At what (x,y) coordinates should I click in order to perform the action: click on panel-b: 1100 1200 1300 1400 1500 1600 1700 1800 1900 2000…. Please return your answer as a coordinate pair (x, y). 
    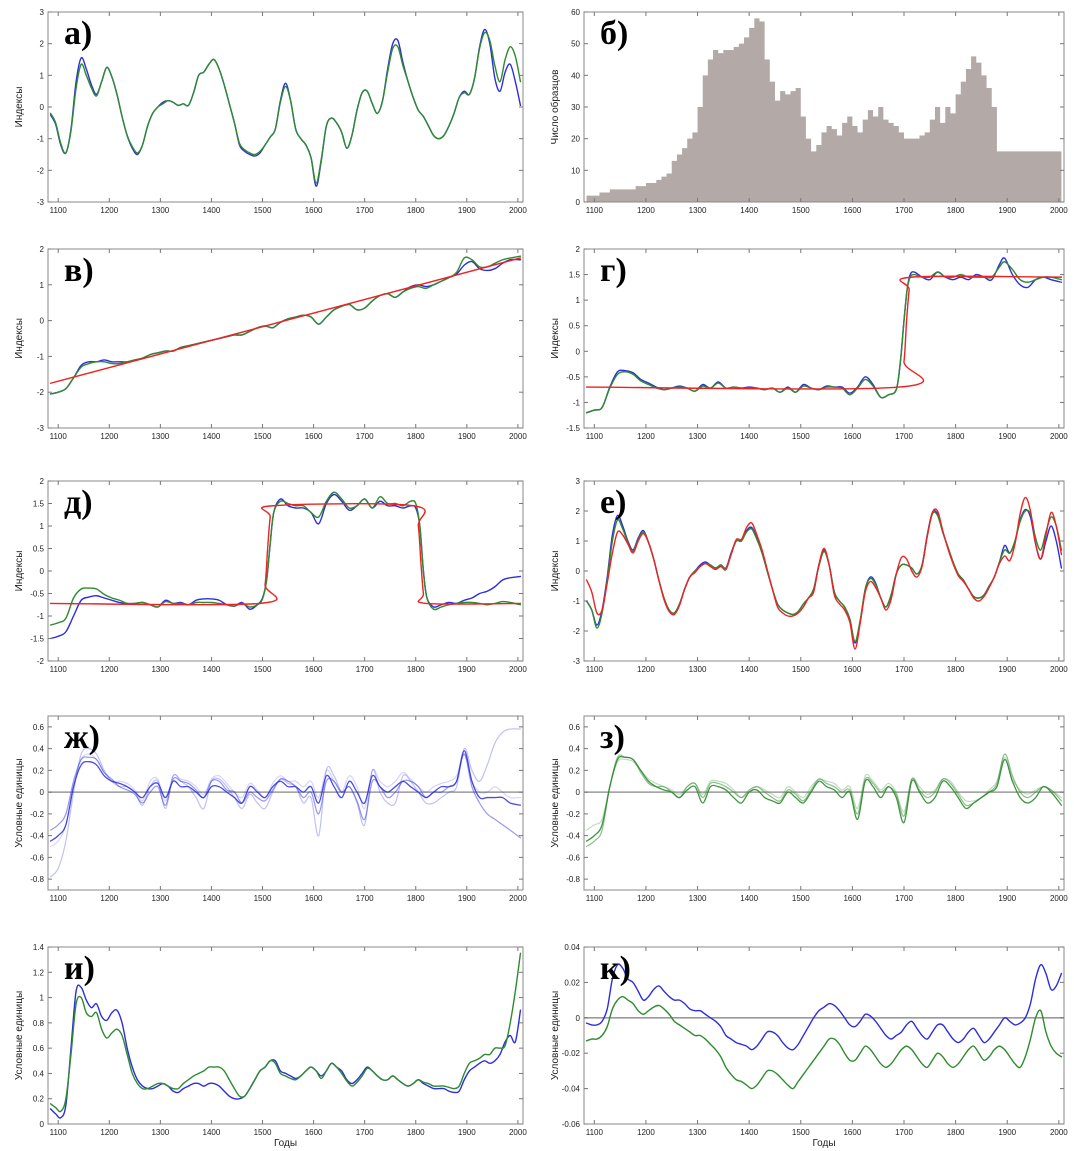
    Looking at the image, I should click on (808, 111).